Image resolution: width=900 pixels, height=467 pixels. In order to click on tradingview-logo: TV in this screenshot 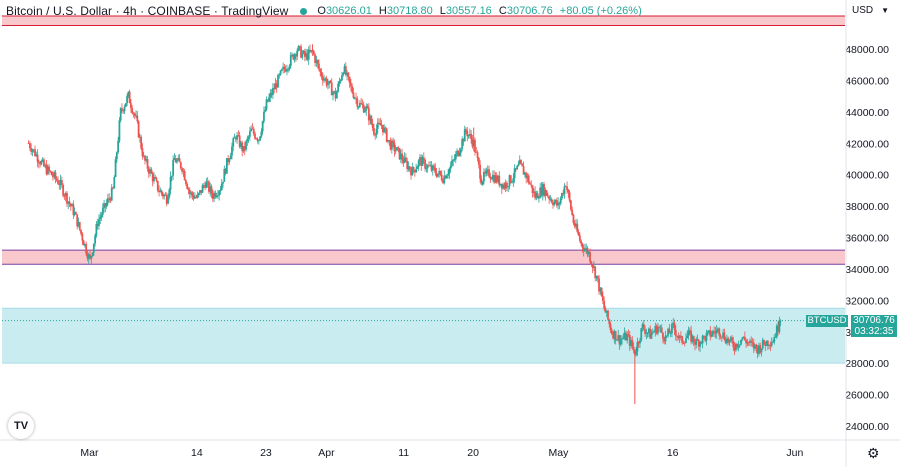, I will do `click(21, 426)`.